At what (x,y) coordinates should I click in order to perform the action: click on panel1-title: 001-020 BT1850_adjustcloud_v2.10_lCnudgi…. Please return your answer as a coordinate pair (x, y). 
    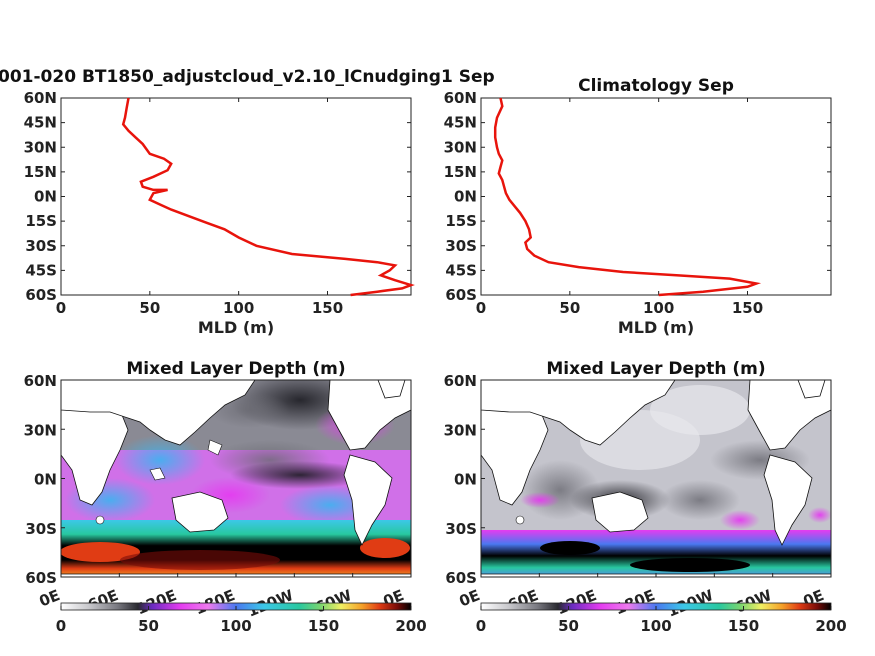
    Looking at the image, I should click on (247, 77).